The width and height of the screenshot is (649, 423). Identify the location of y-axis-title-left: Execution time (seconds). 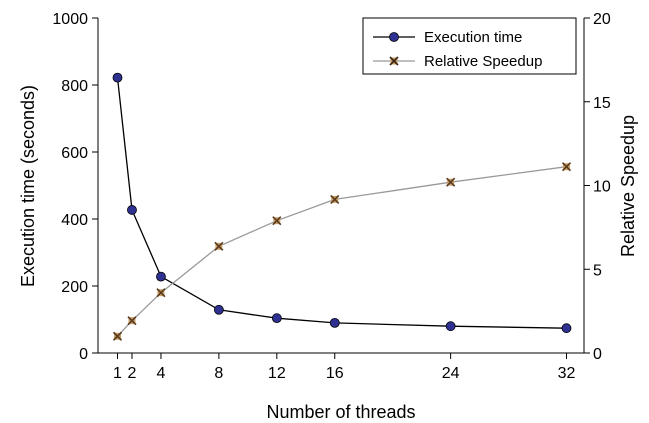
(28, 186).